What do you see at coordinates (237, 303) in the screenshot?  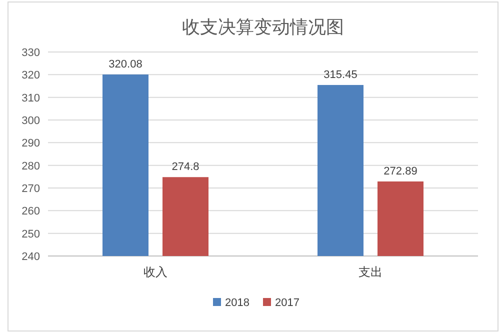 I see `legend-label: 2018` at bounding box center [237, 303].